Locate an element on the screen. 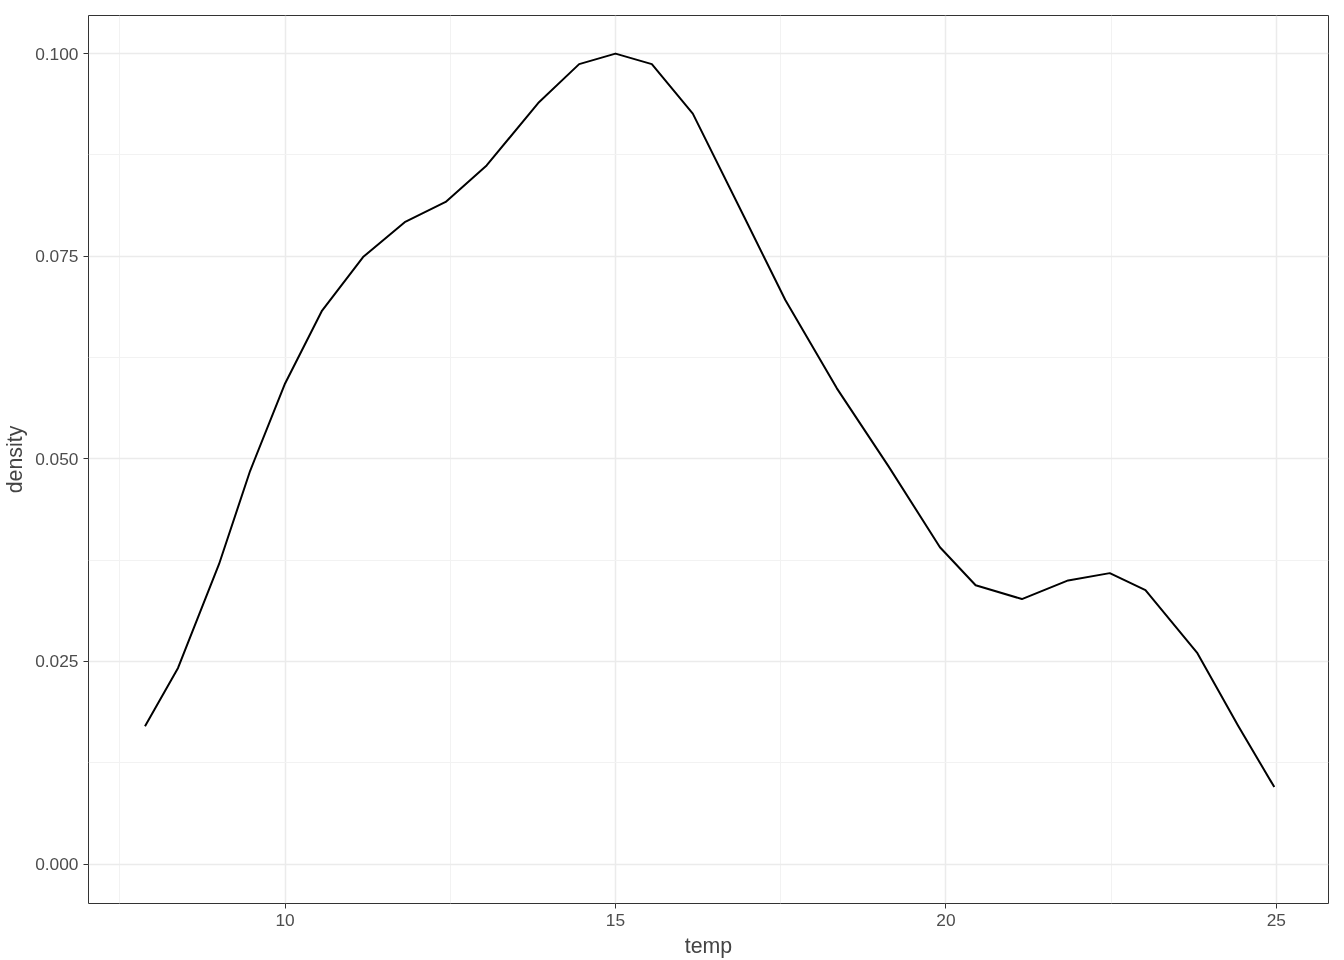 This screenshot has height=960, width=1344. y-tick-label: 0.075 is located at coordinates (57, 256).